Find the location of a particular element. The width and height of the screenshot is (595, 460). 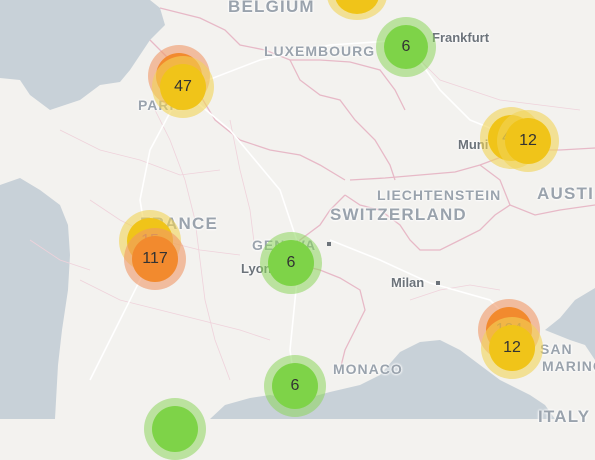

city-label-milan: Milan is located at coordinates (408, 282).